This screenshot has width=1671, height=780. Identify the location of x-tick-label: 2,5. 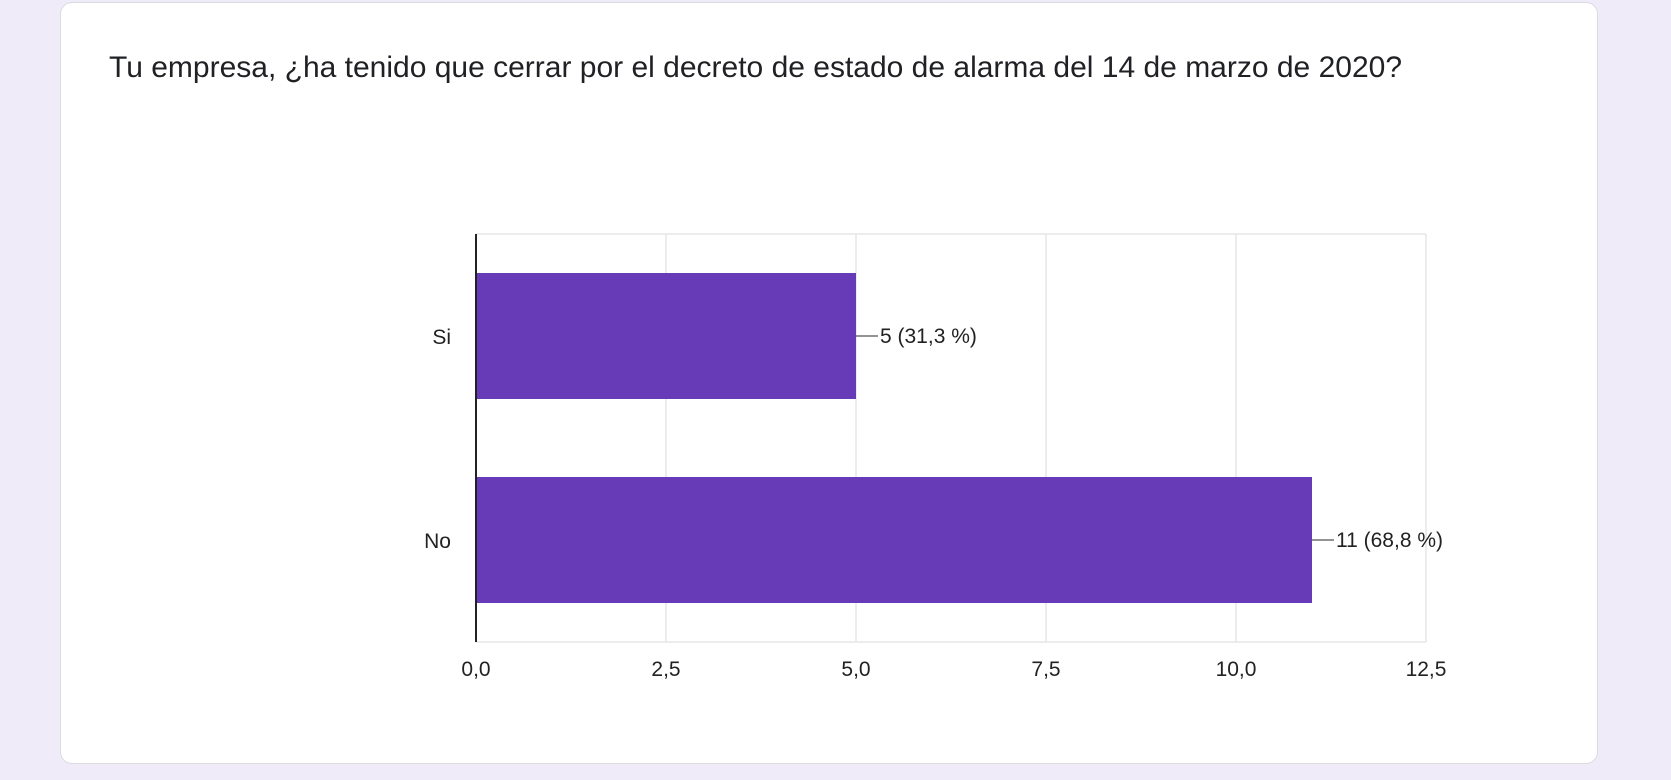
(665, 669).